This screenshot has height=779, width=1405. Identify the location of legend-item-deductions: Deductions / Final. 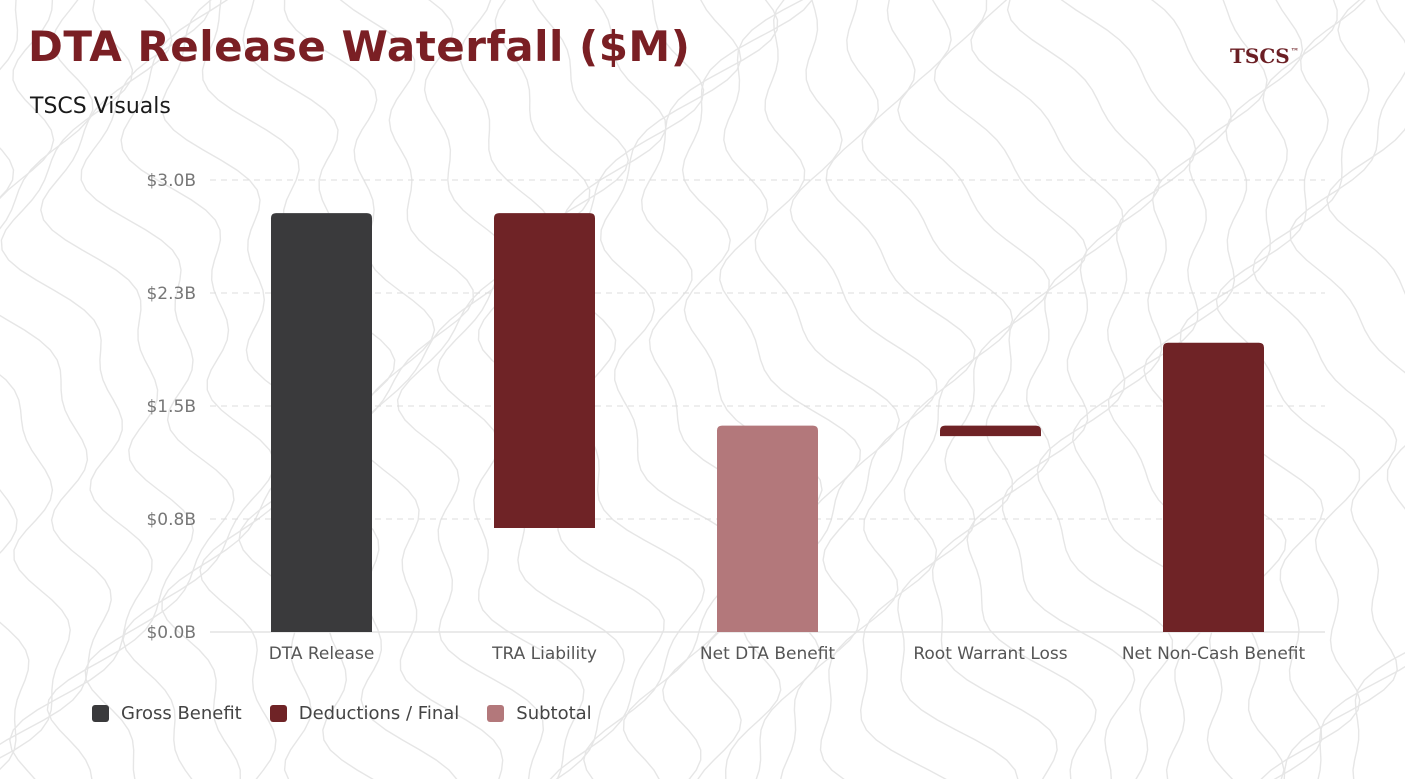
(364, 713).